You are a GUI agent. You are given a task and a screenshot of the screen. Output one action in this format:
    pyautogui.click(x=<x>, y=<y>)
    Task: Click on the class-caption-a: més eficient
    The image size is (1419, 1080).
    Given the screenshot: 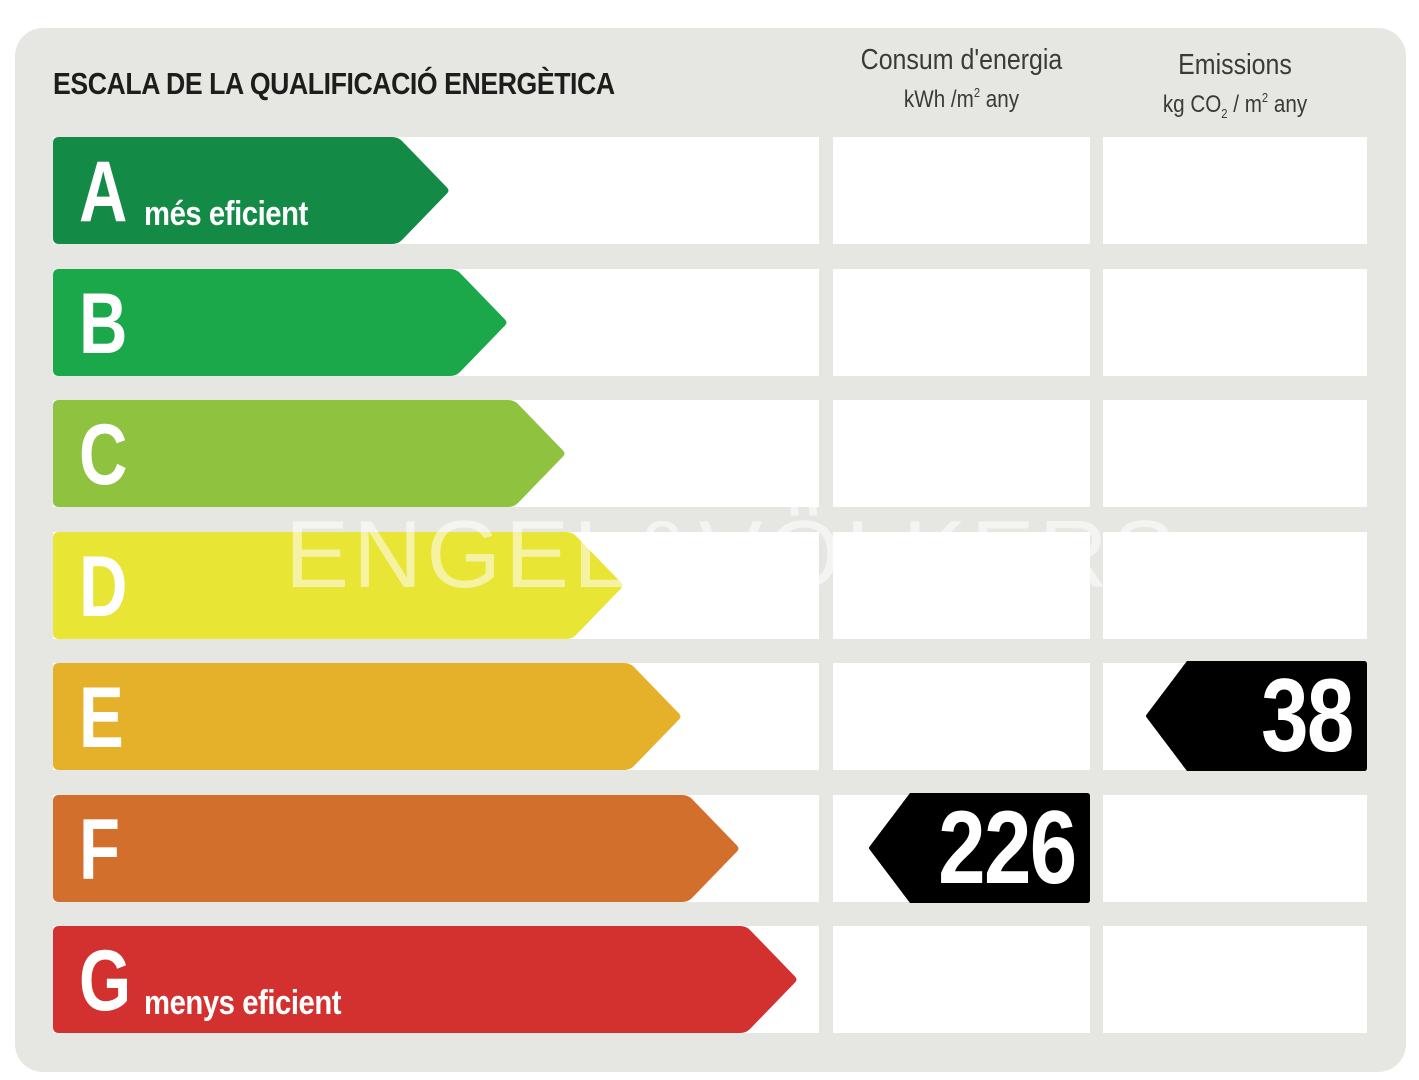 What is the action you would take?
    pyautogui.click(x=226, y=214)
    